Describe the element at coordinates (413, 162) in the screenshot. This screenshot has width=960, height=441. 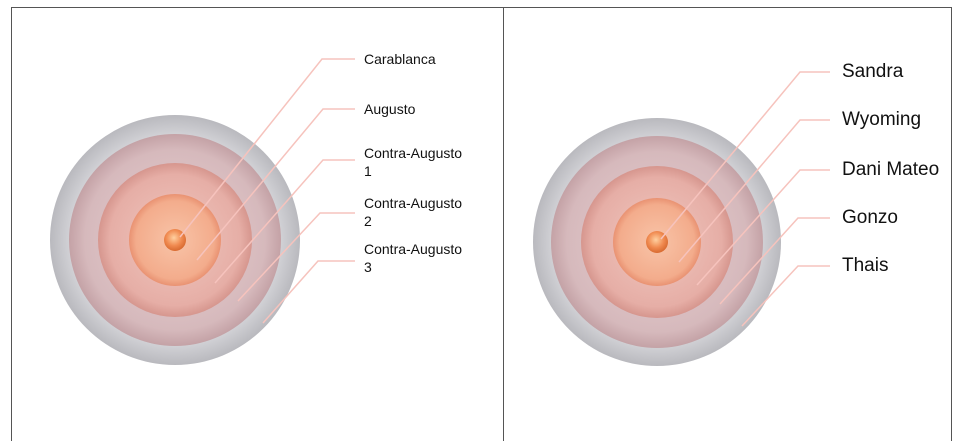
I see `left-label-3: Contra-Augusto 1` at that location.